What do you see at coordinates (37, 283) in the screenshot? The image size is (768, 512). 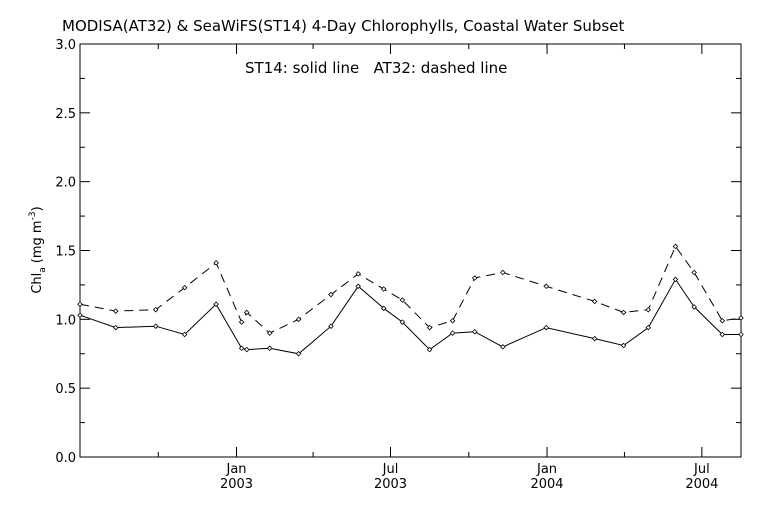 I see `y-axis-label-main: Chl` at bounding box center [37, 283].